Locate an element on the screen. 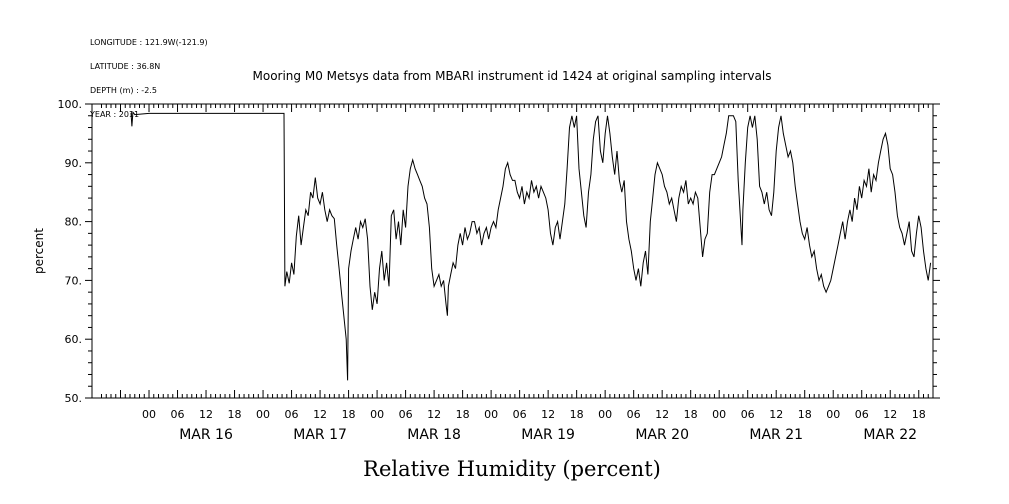 The image size is (1009, 504). depth-label: DEPTH (m) : -2.5 is located at coordinates (123, 90).